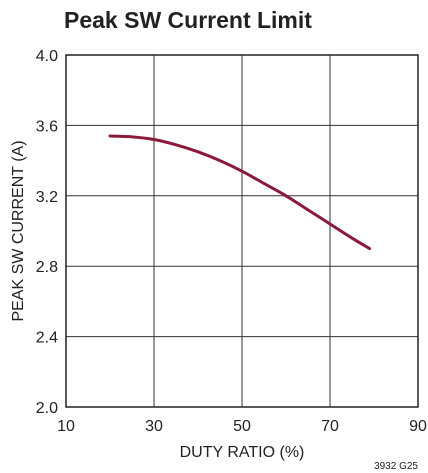  I want to click on y-tick-label: 2.0, so click(47, 408).